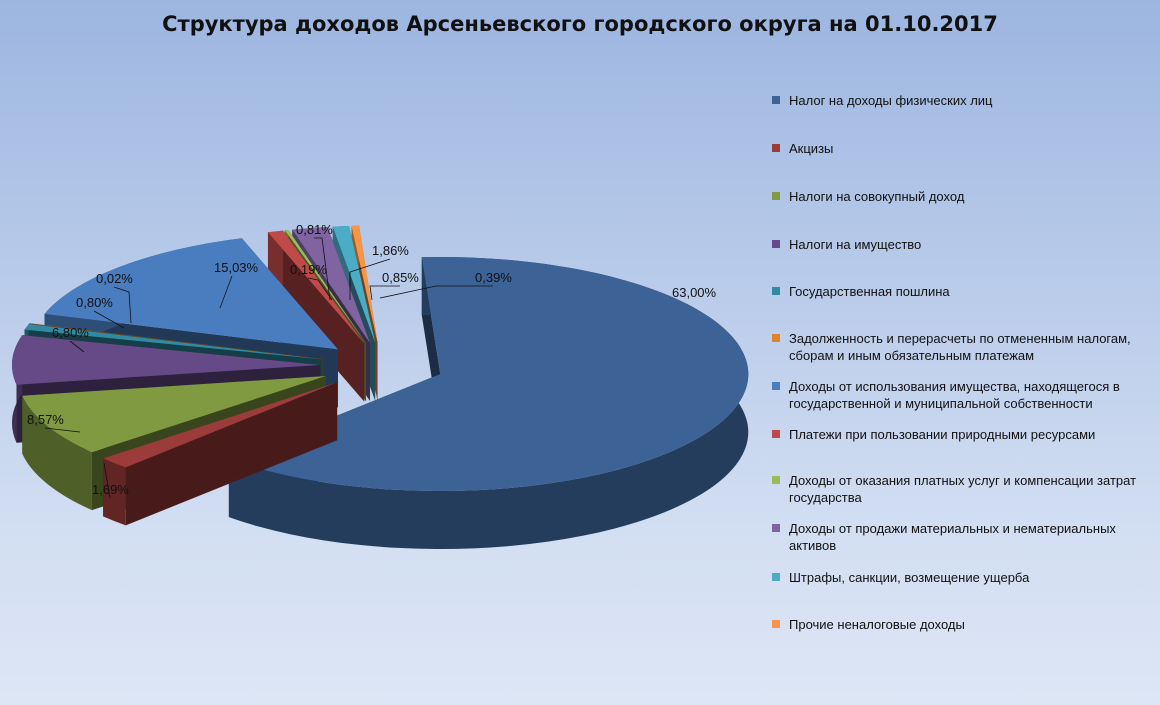 The height and width of the screenshot is (705, 1160). Describe the element at coordinates (877, 196) in the screenshot. I see `legend-label: Налоги на совокупный доход` at that location.